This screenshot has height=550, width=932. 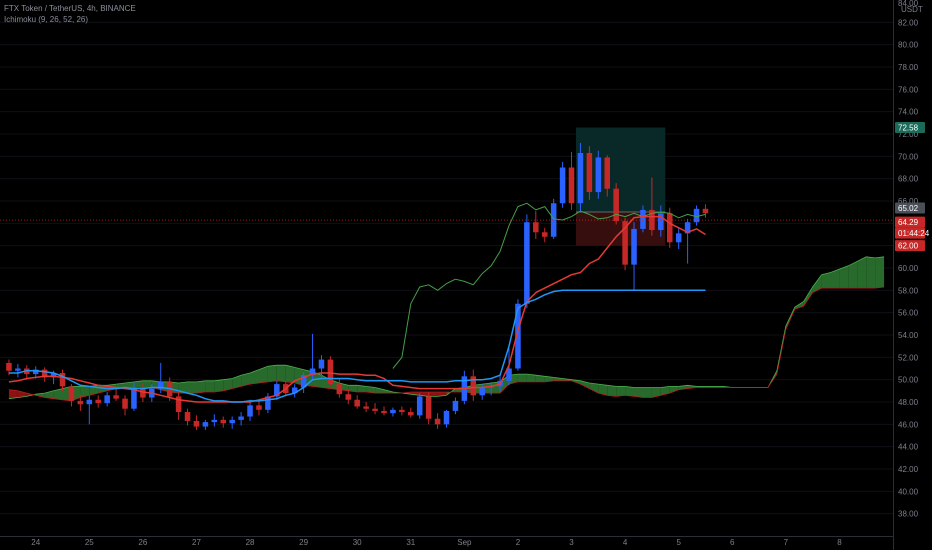 I want to click on y-tick-label: 74.00, so click(x=908, y=112).